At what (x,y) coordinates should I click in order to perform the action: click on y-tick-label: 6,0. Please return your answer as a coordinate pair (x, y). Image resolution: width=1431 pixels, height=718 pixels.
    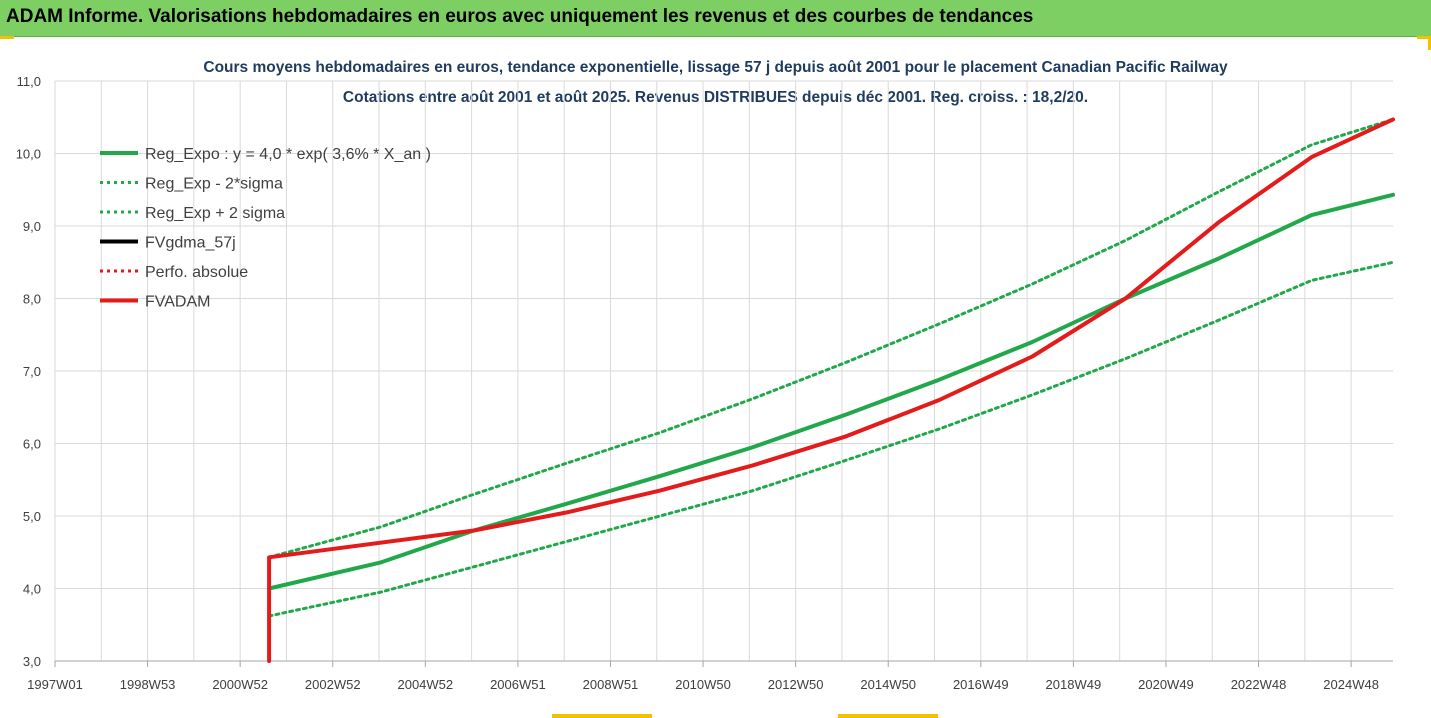
    Looking at the image, I should click on (32, 444).